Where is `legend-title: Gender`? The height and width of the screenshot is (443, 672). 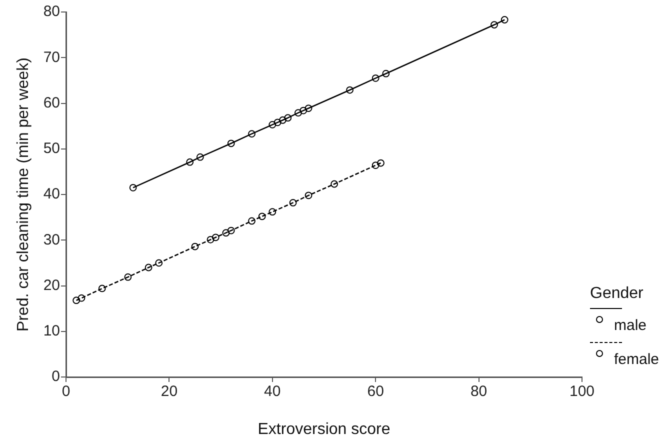
legend-title: Gender is located at coordinates (617, 294).